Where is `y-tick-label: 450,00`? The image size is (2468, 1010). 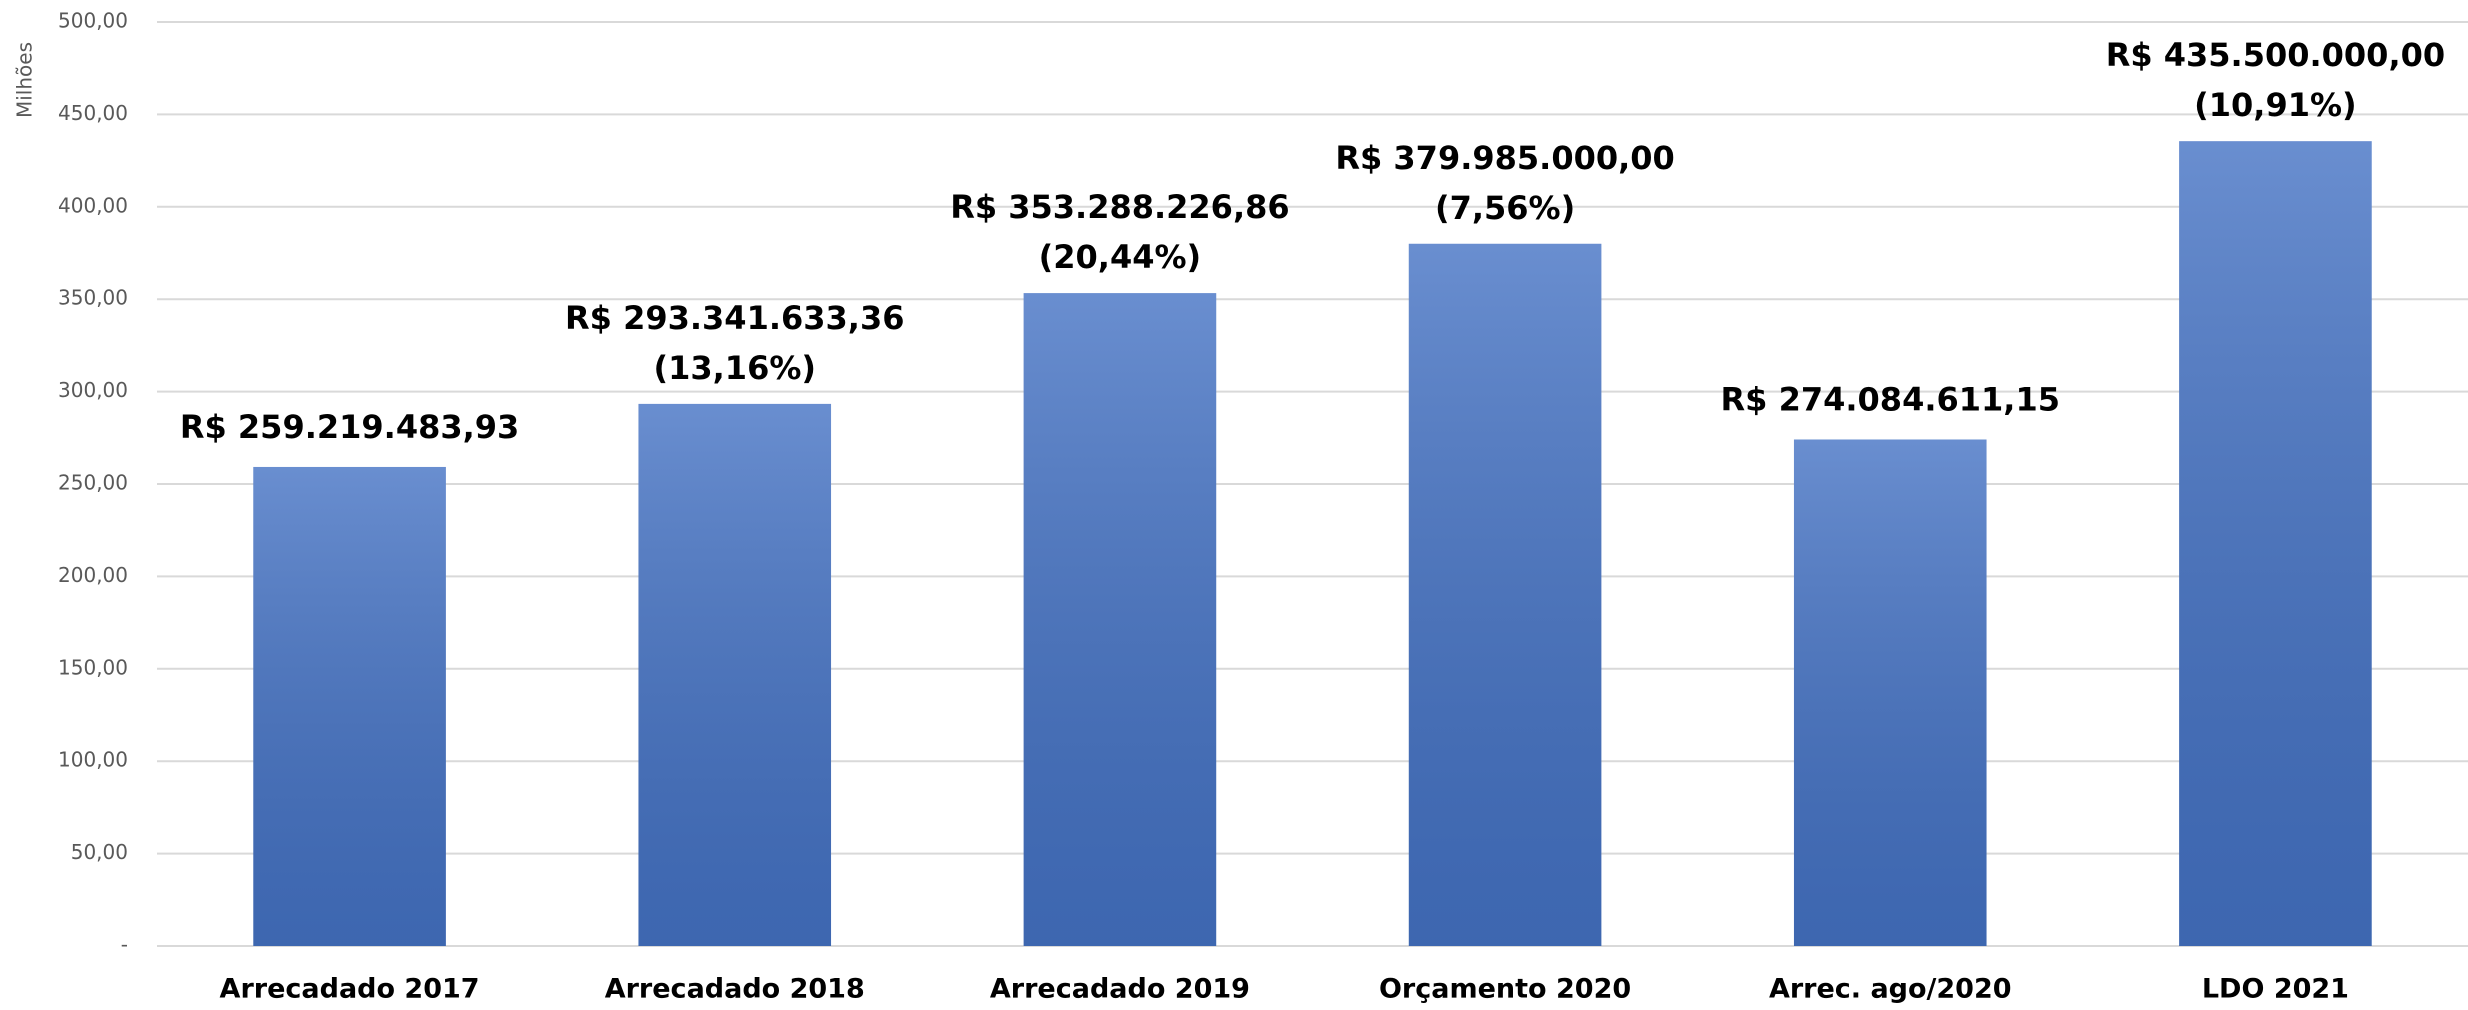 y-tick-label: 450,00 is located at coordinates (93, 113).